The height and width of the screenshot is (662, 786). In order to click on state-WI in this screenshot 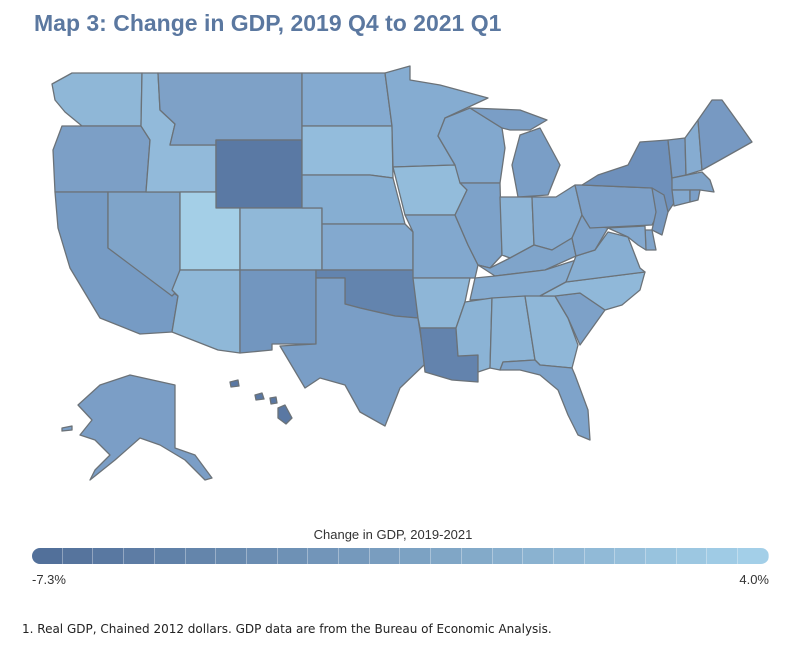, I will do `click(471, 145)`.